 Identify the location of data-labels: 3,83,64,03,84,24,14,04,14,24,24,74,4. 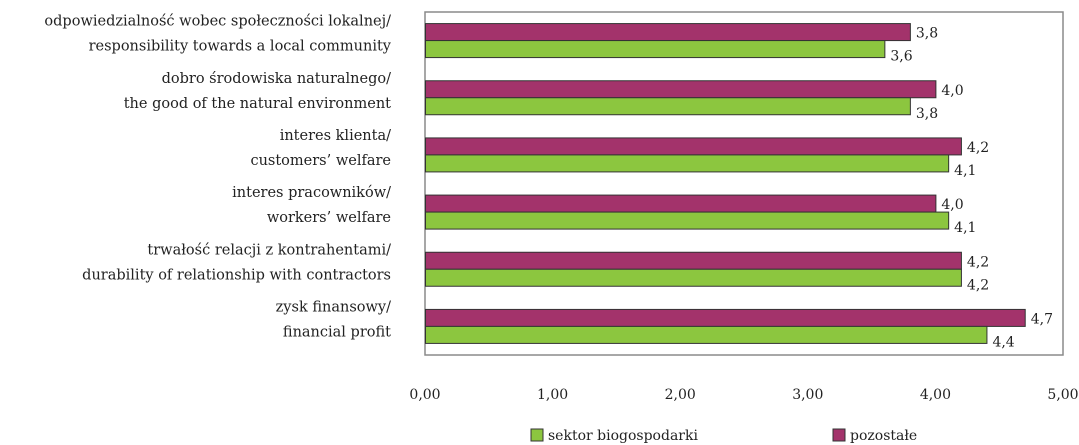
(971, 188).